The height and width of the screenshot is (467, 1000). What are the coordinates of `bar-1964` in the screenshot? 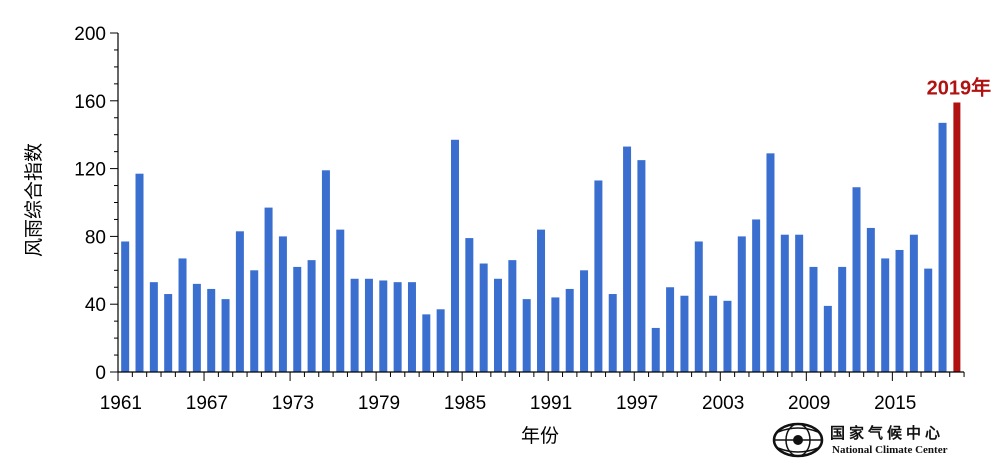 It's located at (168, 333).